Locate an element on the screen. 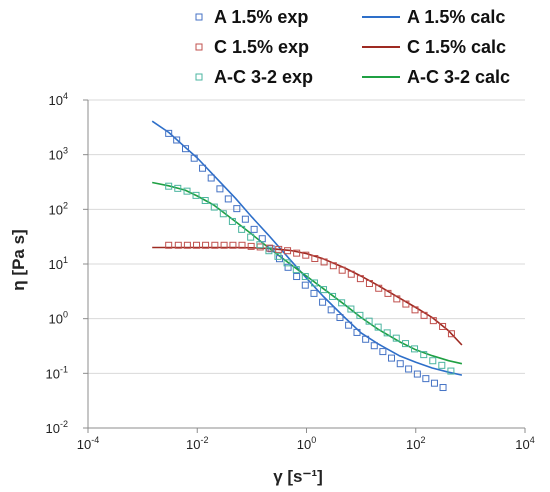 The width and height of the screenshot is (550, 492). legend-label-a-c-3-2-exp: A-C 3-2 exp is located at coordinates (263, 77).